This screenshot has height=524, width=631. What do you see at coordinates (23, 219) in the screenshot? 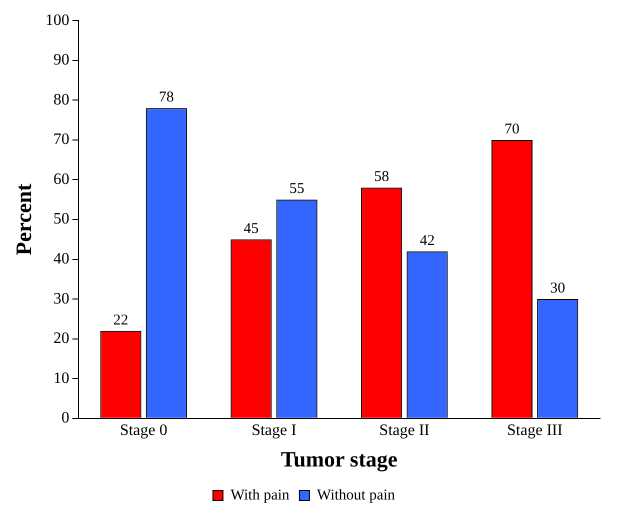
I see `y-axis-title: Percent` at bounding box center [23, 219].